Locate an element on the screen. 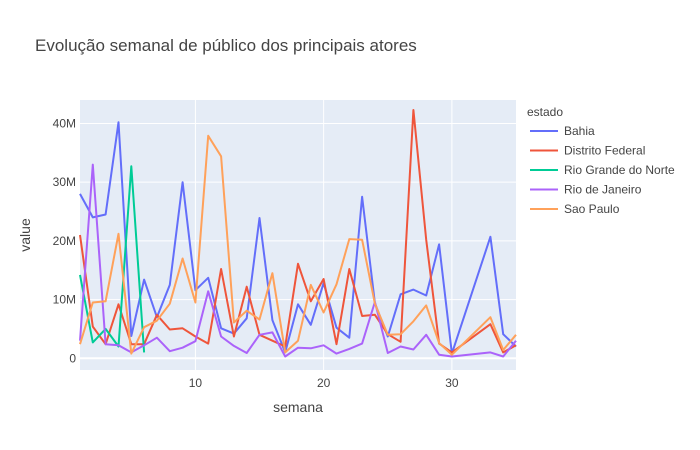 This screenshot has width=700, height=450. legend-item-sao-paulo: Sao Paulo is located at coordinates (575, 209).